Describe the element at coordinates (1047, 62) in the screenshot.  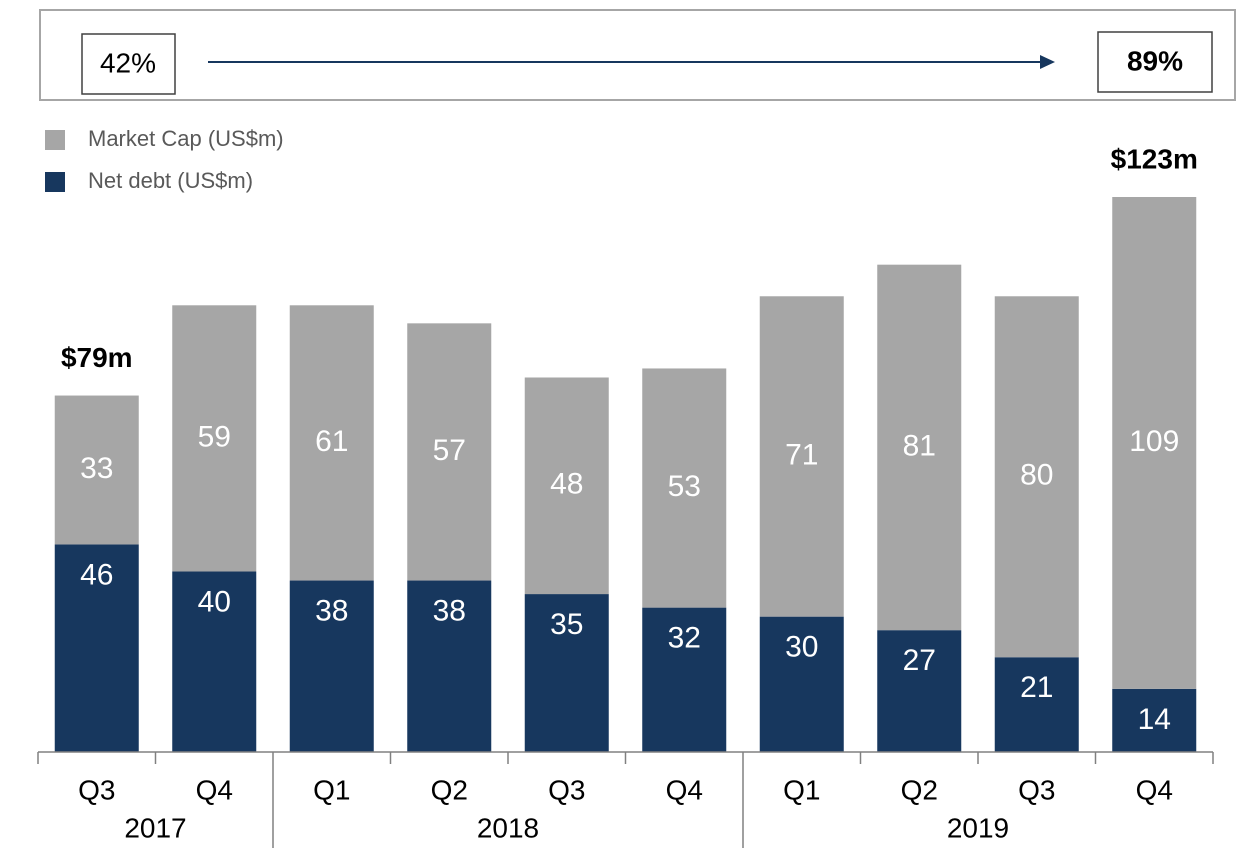
I see `arrow-head` at that location.